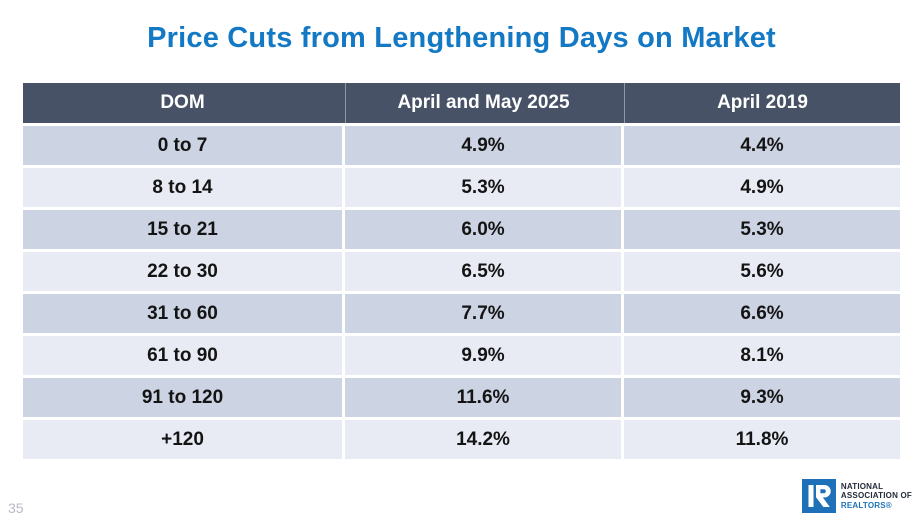  I want to click on cell-april-may-2025: 6.0%, so click(483, 229).